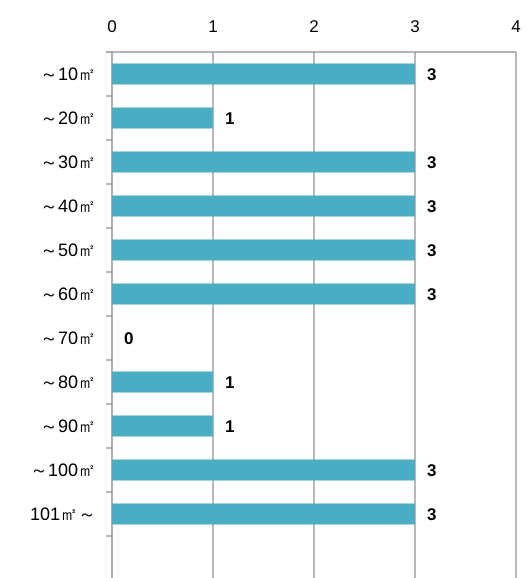  I want to click on y-tick-label: ～70㎡, so click(68, 338).